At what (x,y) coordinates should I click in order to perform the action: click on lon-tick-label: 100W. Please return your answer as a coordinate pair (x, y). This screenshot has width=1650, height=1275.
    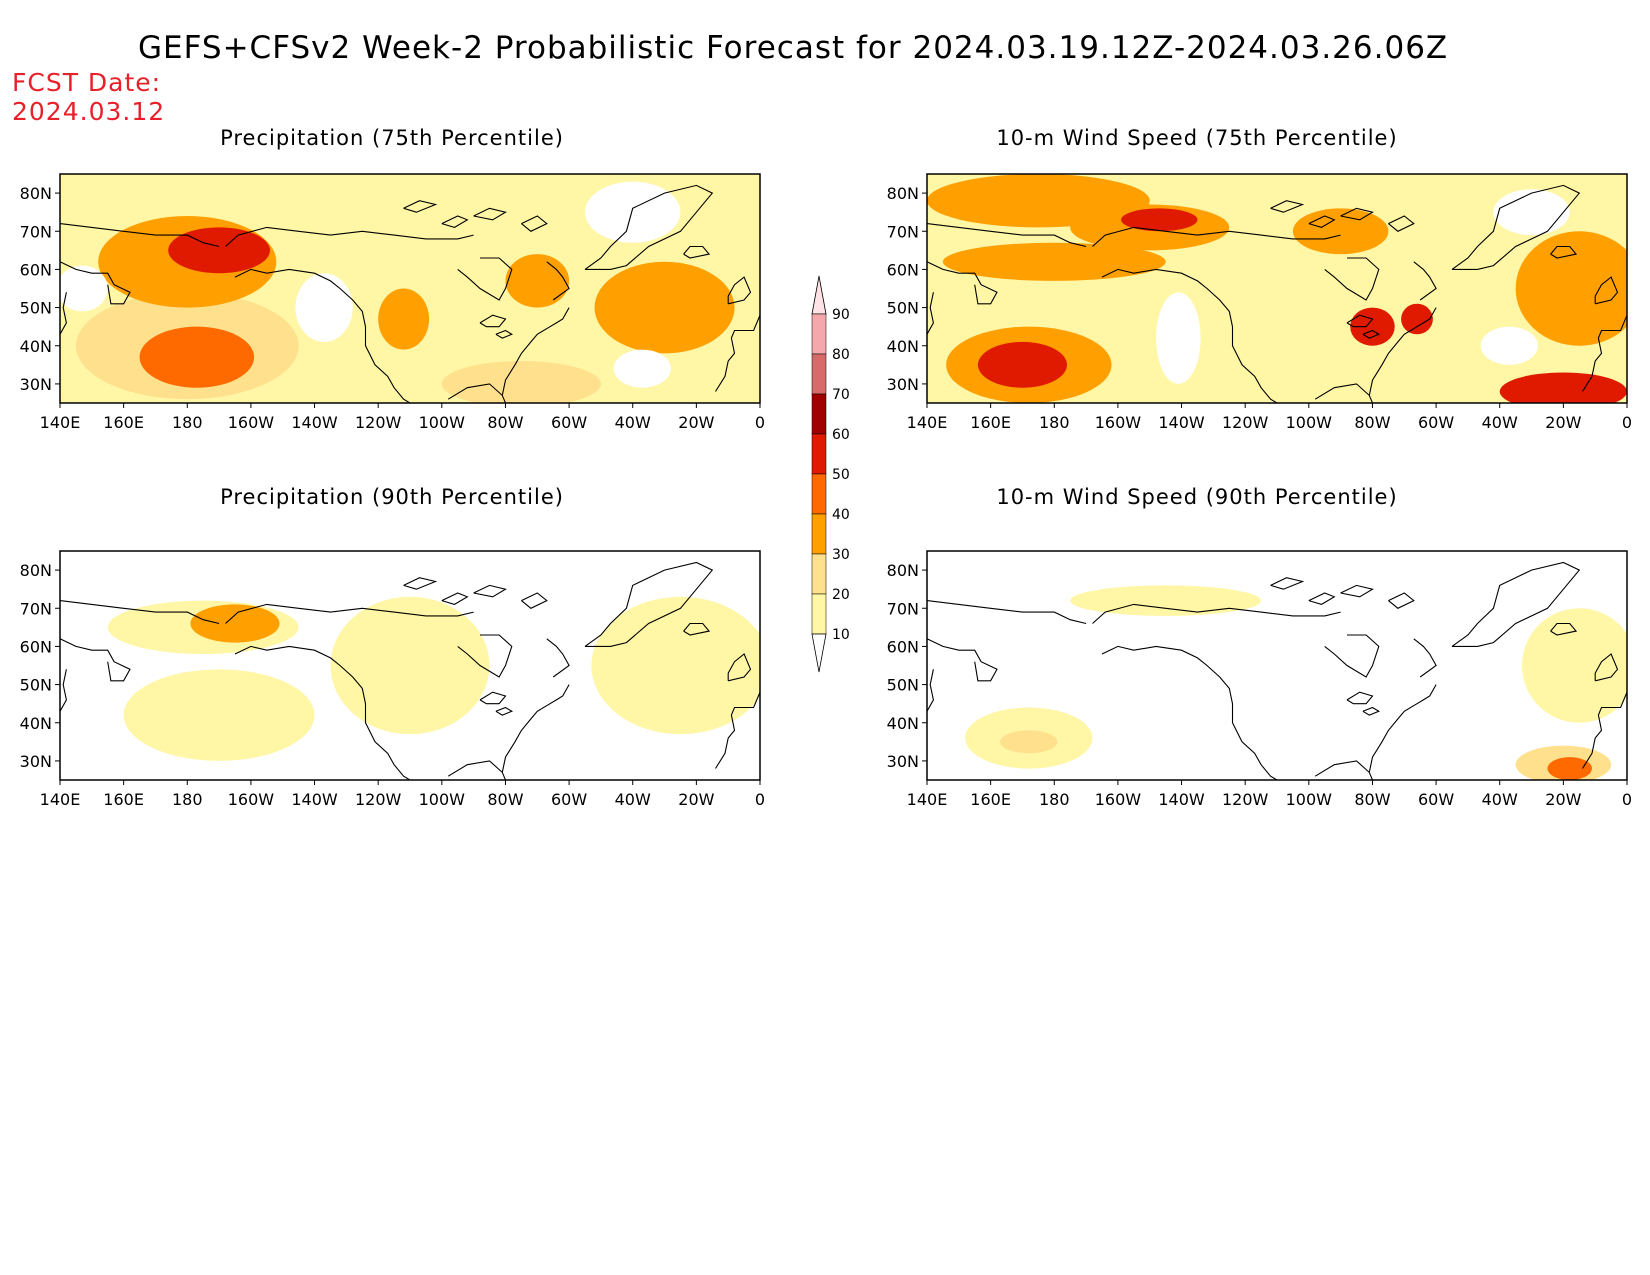
    Looking at the image, I should click on (442, 799).